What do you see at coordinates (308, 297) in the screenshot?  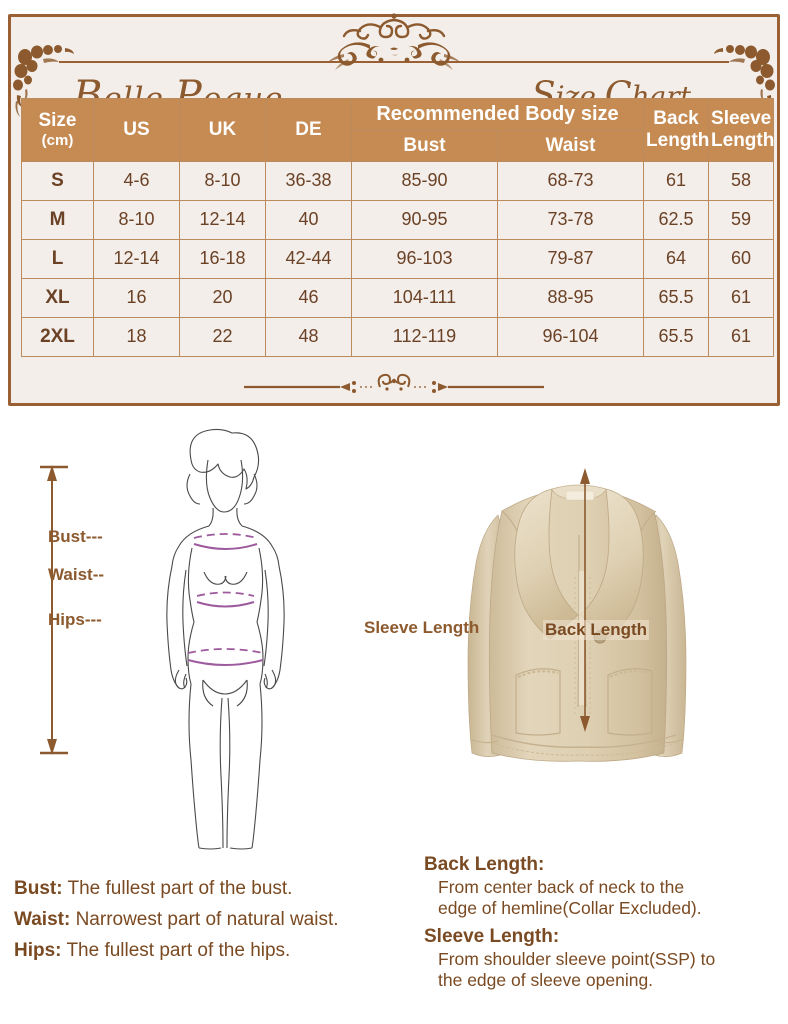 I see `cell-de: 46` at bounding box center [308, 297].